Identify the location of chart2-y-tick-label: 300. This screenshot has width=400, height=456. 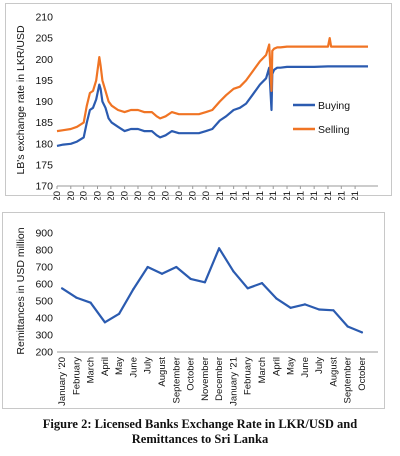
(44, 336).